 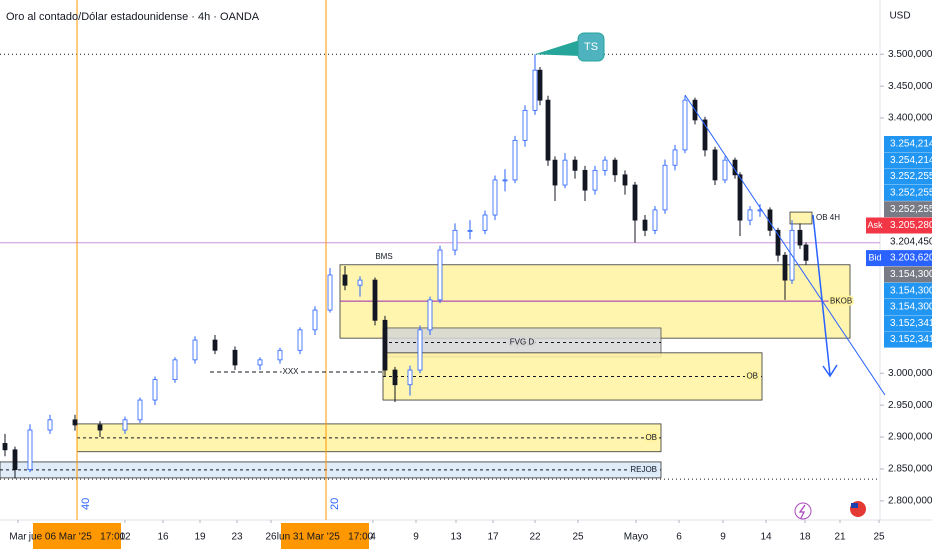 I want to click on x-tick-label: Mayo, so click(x=636, y=537).